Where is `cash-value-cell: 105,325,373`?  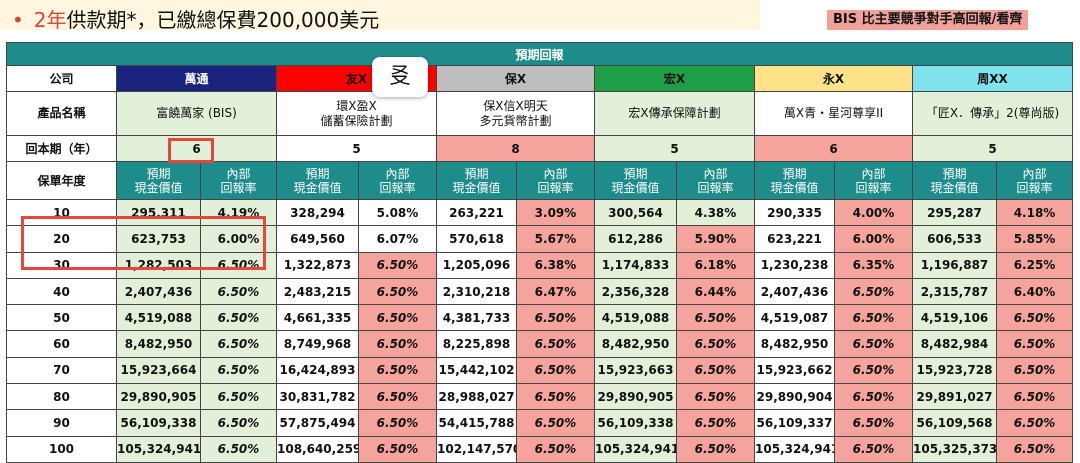
cash-value-cell: 105,325,373 is located at coordinates (954, 449).